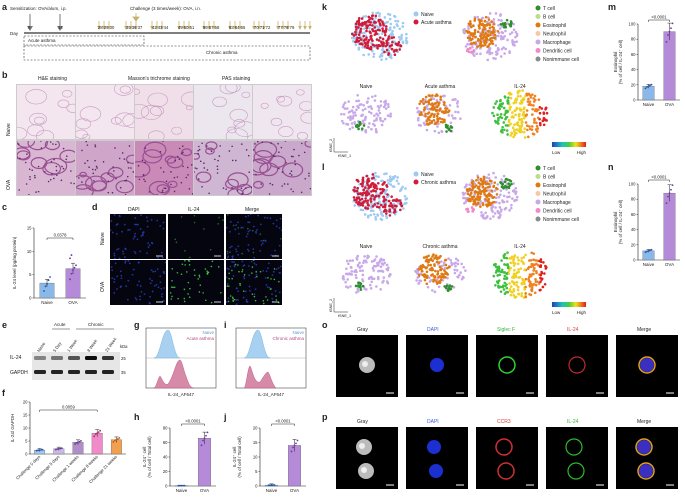 This screenshot has width=685, height=503. What do you see at coordinates (561, 60) in the screenshot?
I see `legend-cell-label: Nonimmune cell` at bounding box center [561, 60].